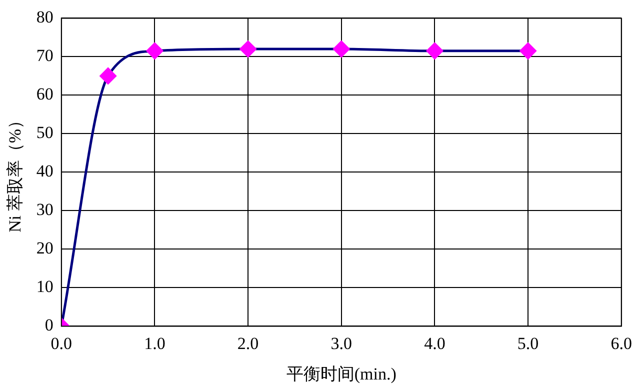 This screenshot has width=640, height=389. What do you see at coordinates (621, 343) in the screenshot?
I see `x-tick-label: 6.0` at bounding box center [621, 343].